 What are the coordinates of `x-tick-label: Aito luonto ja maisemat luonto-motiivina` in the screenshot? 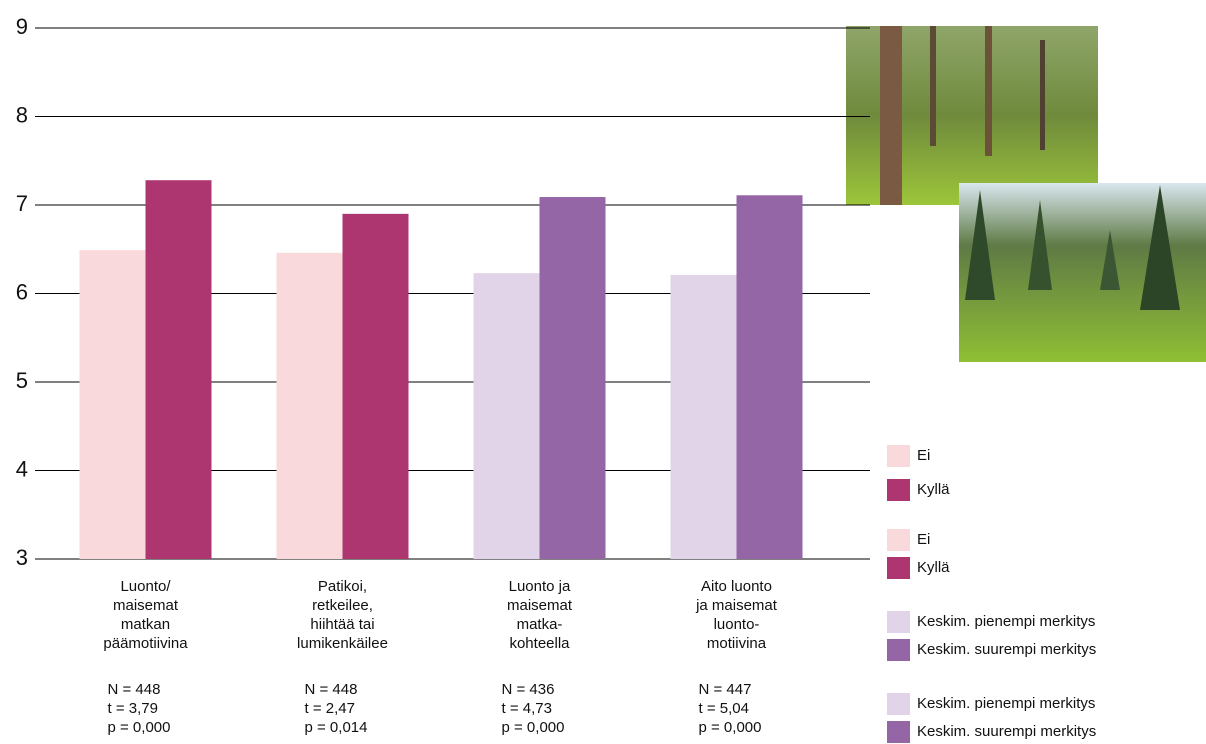 It's located at (736, 615).